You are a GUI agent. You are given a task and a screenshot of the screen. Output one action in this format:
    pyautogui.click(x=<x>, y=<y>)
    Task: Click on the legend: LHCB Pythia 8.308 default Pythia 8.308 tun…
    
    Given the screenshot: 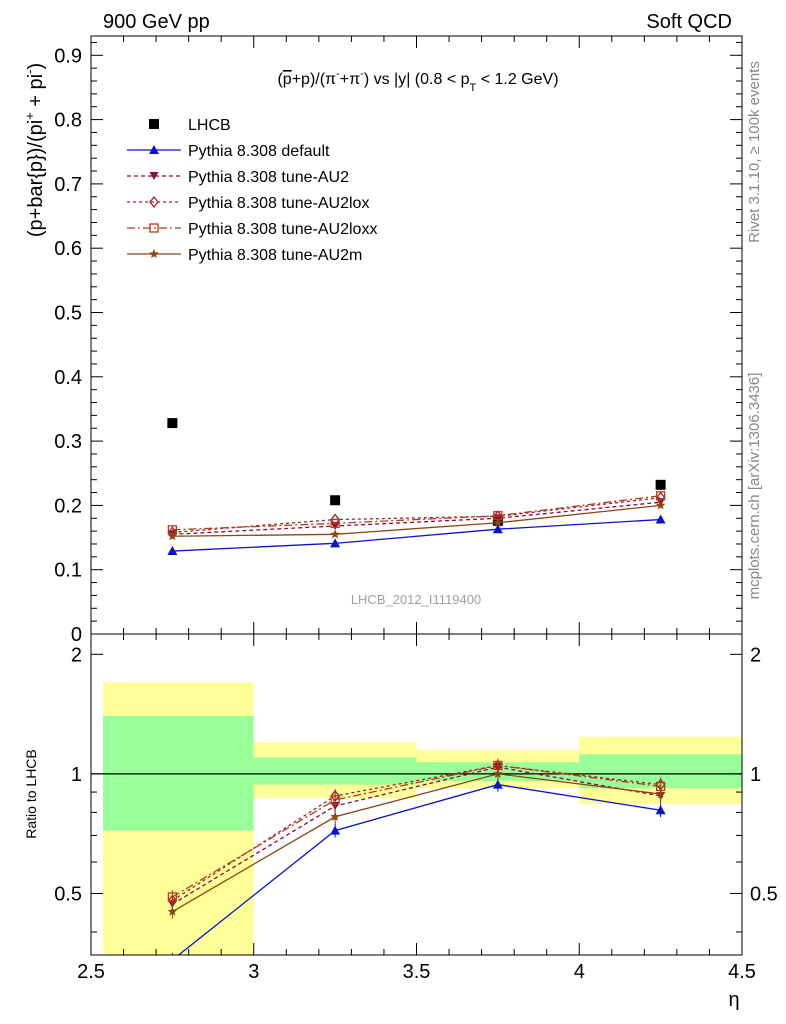 What is the action you would take?
    pyautogui.click(x=252, y=190)
    